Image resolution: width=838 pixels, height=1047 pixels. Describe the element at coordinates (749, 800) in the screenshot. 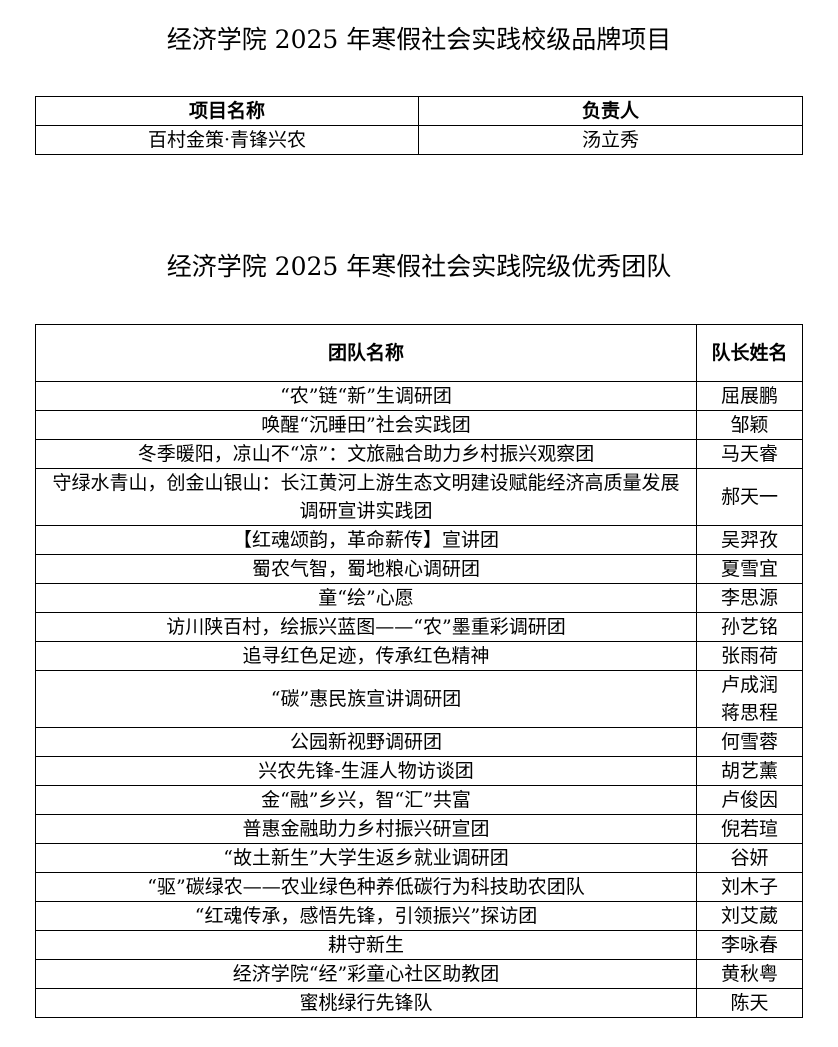

I see `captain-name: 卢俊因` at that location.